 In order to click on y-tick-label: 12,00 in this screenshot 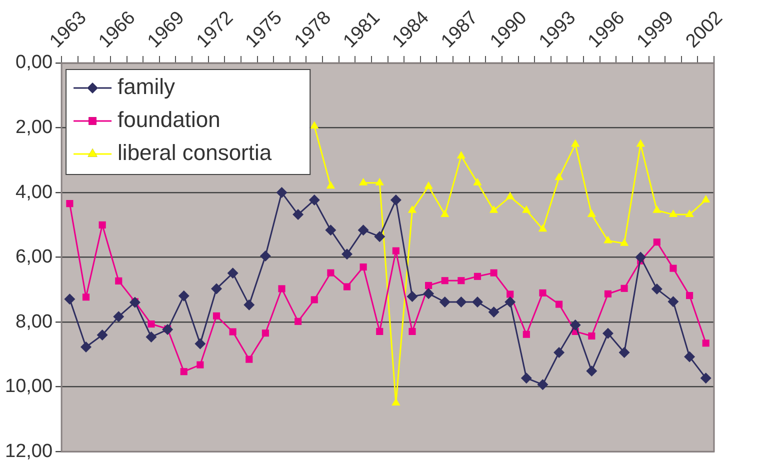, I will do `click(29, 451)`.